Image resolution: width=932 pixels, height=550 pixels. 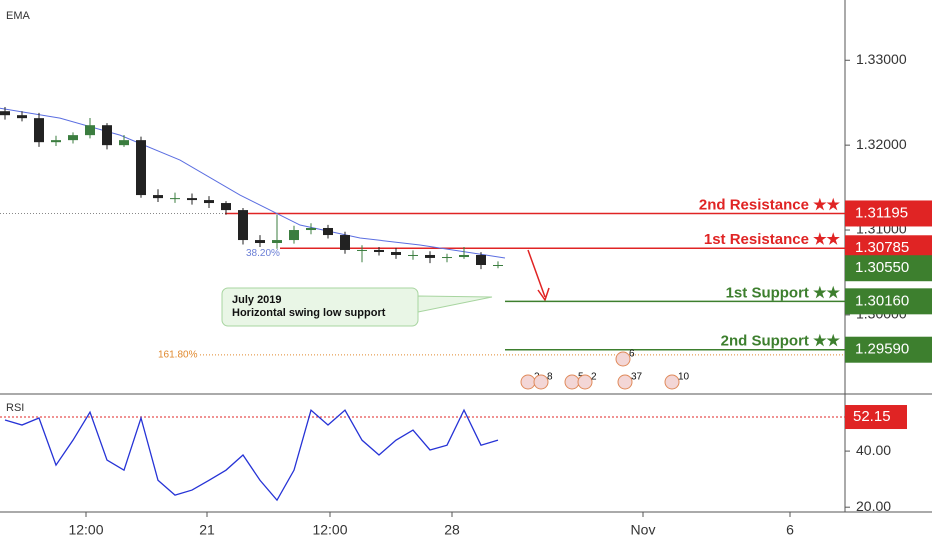 What do you see at coordinates (452, 530) in the screenshot?
I see `x-tick-label: 28` at bounding box center [452, 530].